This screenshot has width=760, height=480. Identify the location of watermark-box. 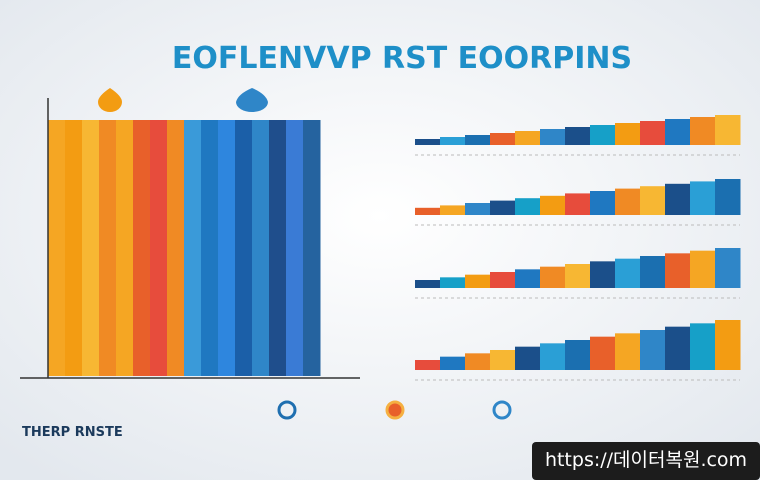
(646, 461).